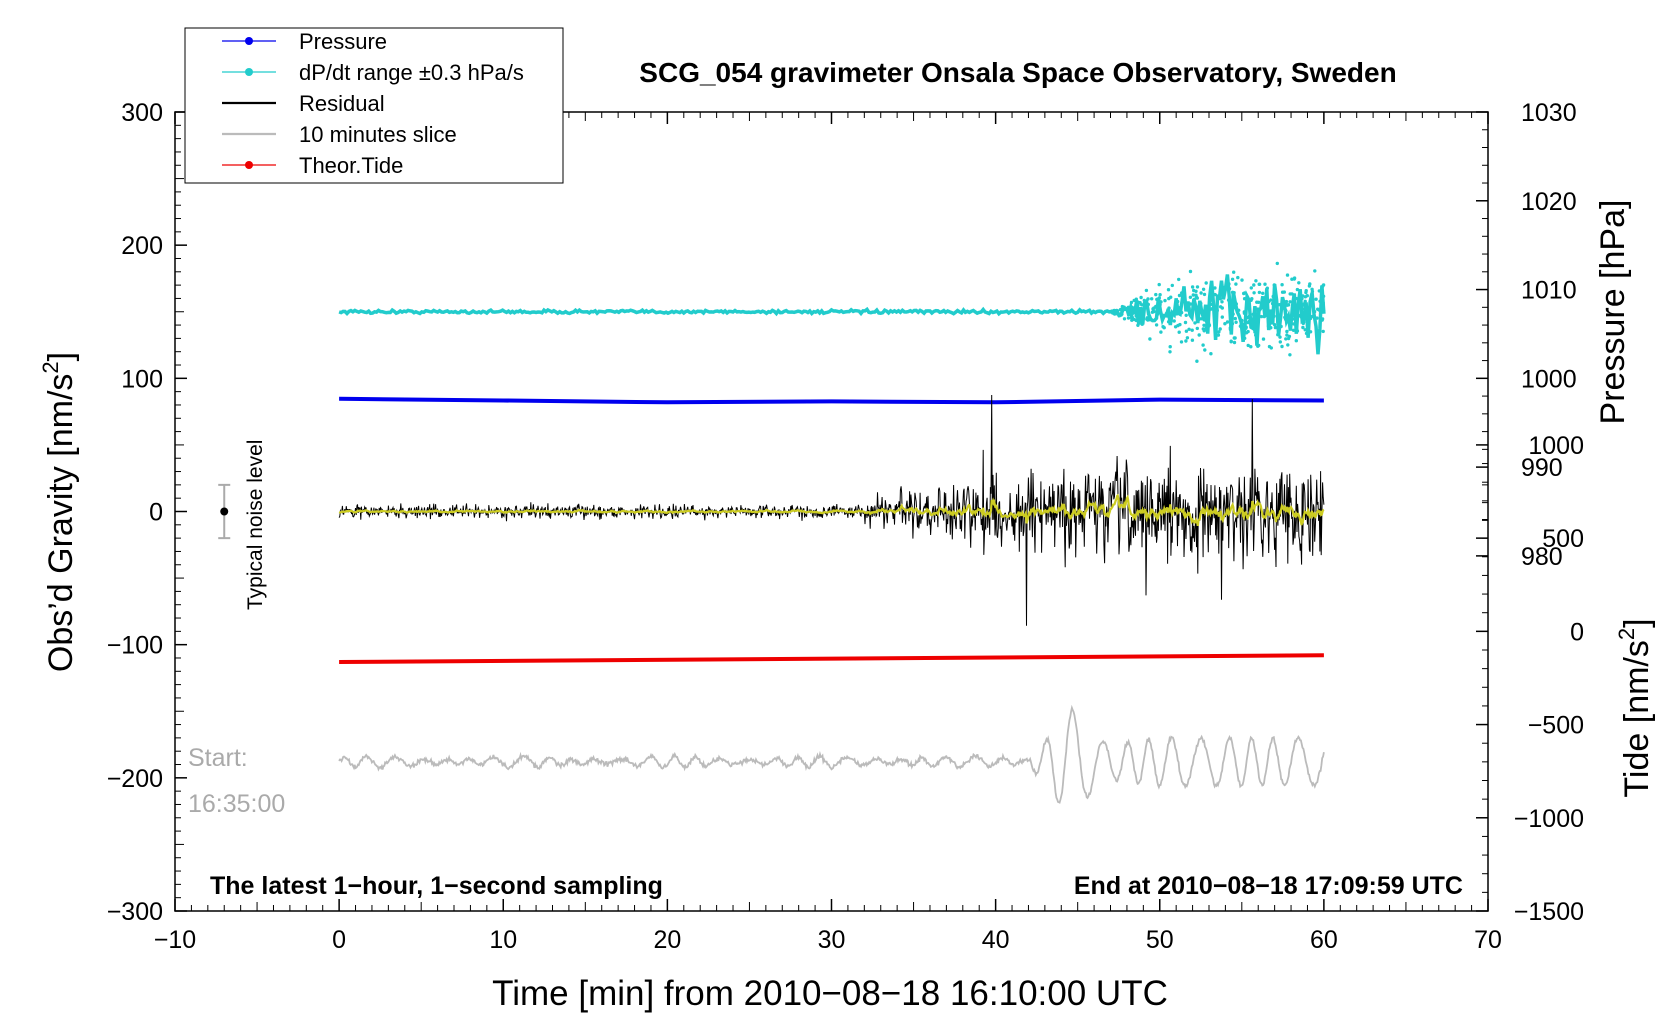  I want to click on left-axis-label: Obs’d Gravity [nm/s2], so click(59, 512).